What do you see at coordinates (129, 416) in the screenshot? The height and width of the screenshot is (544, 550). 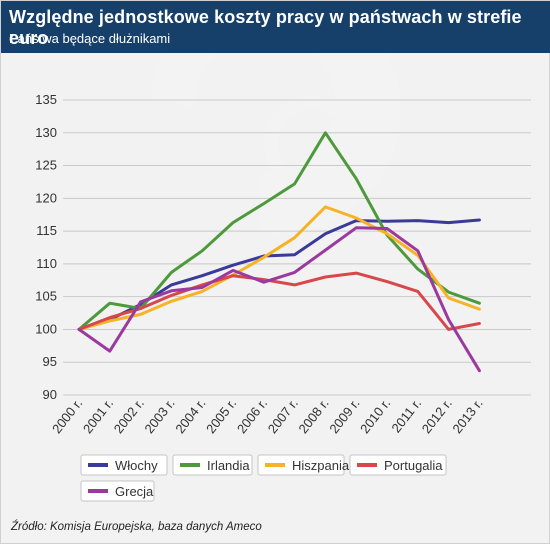 I see `x-tick-label: 2002 r.` at bounding box center [129, 416].